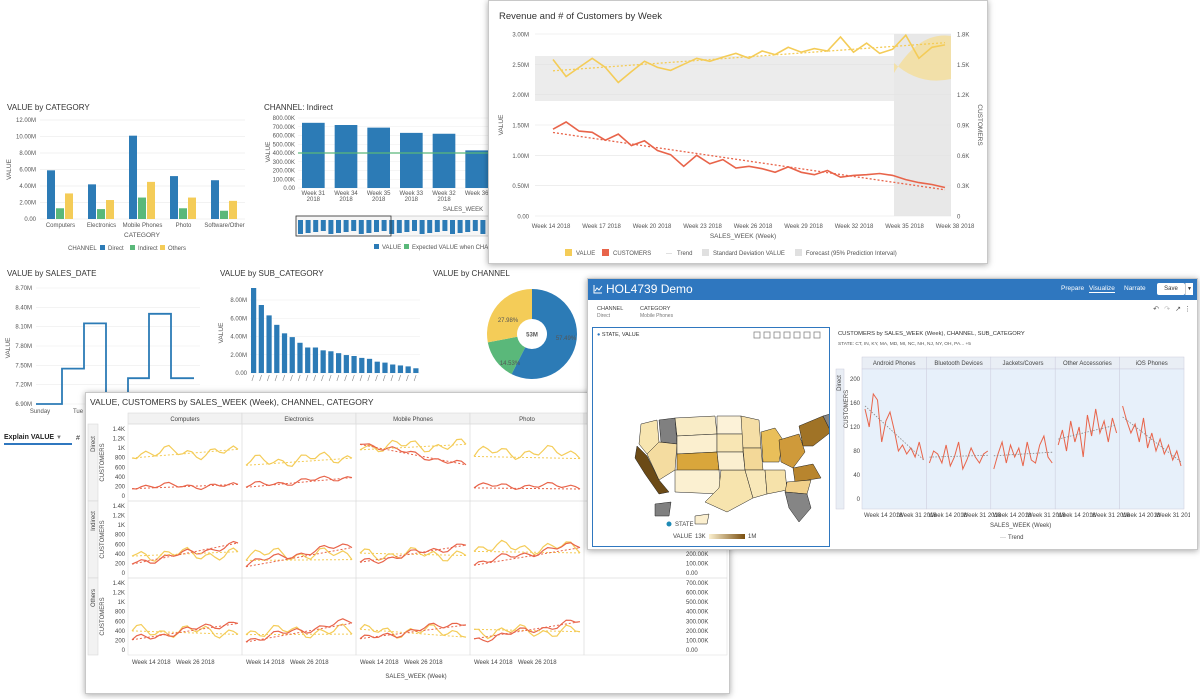 This screenshot has height=699, width=1200. Describe the element at coordinates (1187, 309) in the screenshot. I see `more-icon: ⋮` at that location.